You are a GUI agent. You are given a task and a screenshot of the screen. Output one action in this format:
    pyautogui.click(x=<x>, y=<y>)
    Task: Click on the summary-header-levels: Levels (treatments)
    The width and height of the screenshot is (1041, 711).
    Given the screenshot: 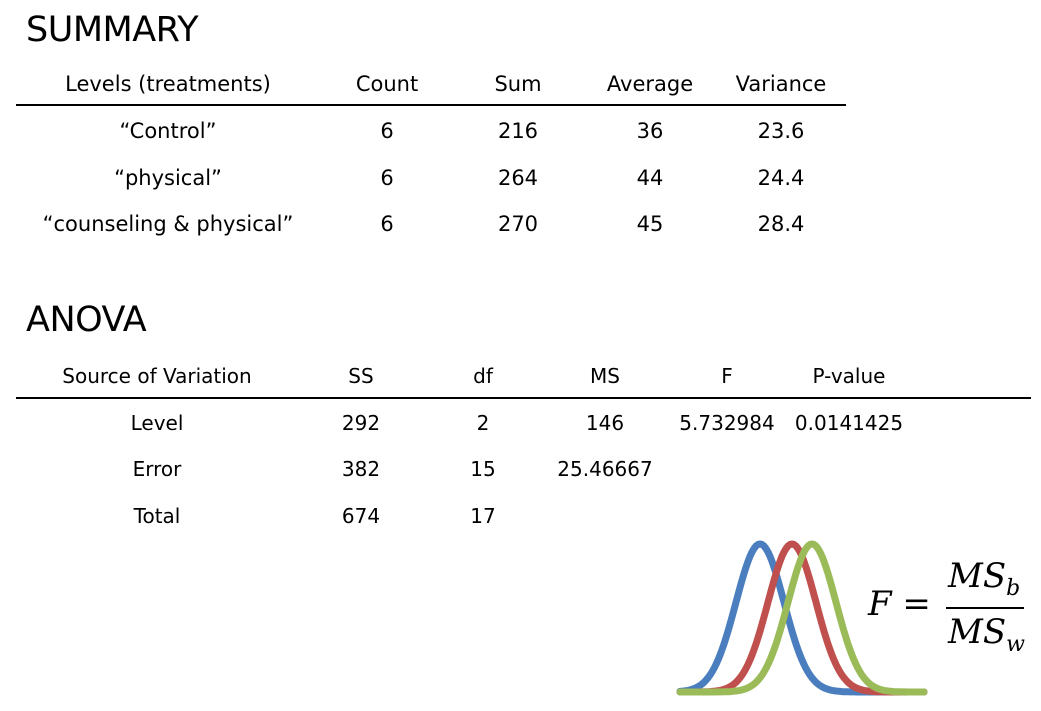 What is the action you would take?
    pyautogui.click(x=168, y=84)
    